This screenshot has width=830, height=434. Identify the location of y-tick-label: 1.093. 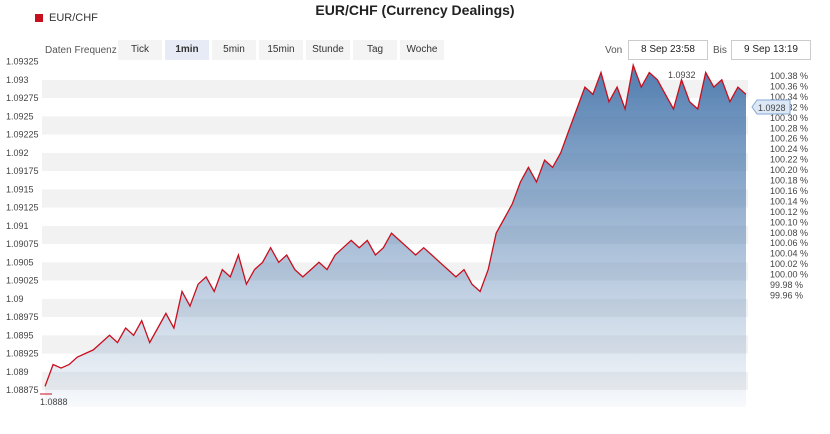
(17, 80).